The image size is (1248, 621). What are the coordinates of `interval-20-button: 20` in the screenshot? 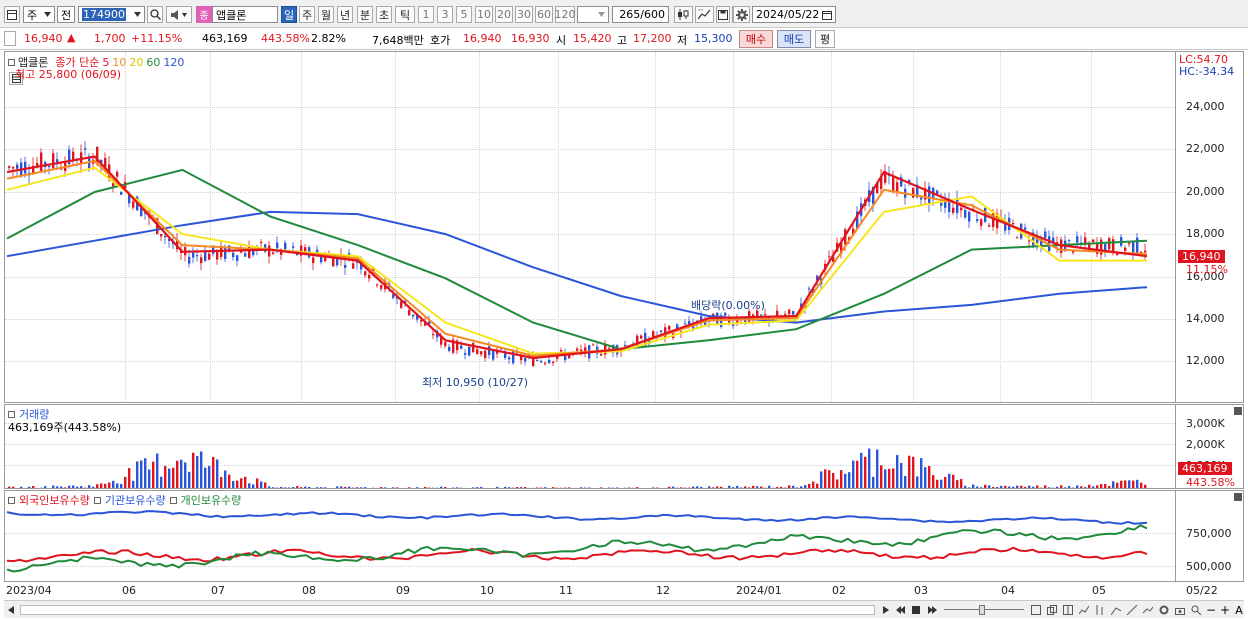 It's located at (504, 14).